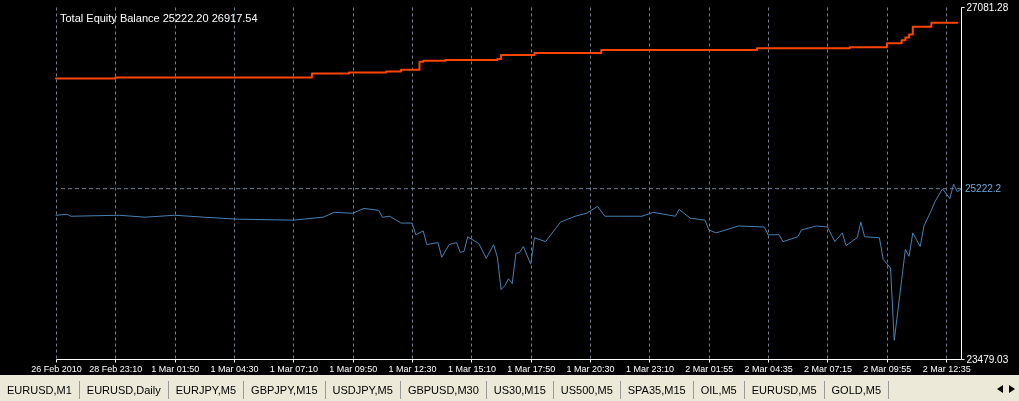 This screenshot has width=1019, height=401. I want to click on y-tick-label: 23479.03, so click(987, 359).